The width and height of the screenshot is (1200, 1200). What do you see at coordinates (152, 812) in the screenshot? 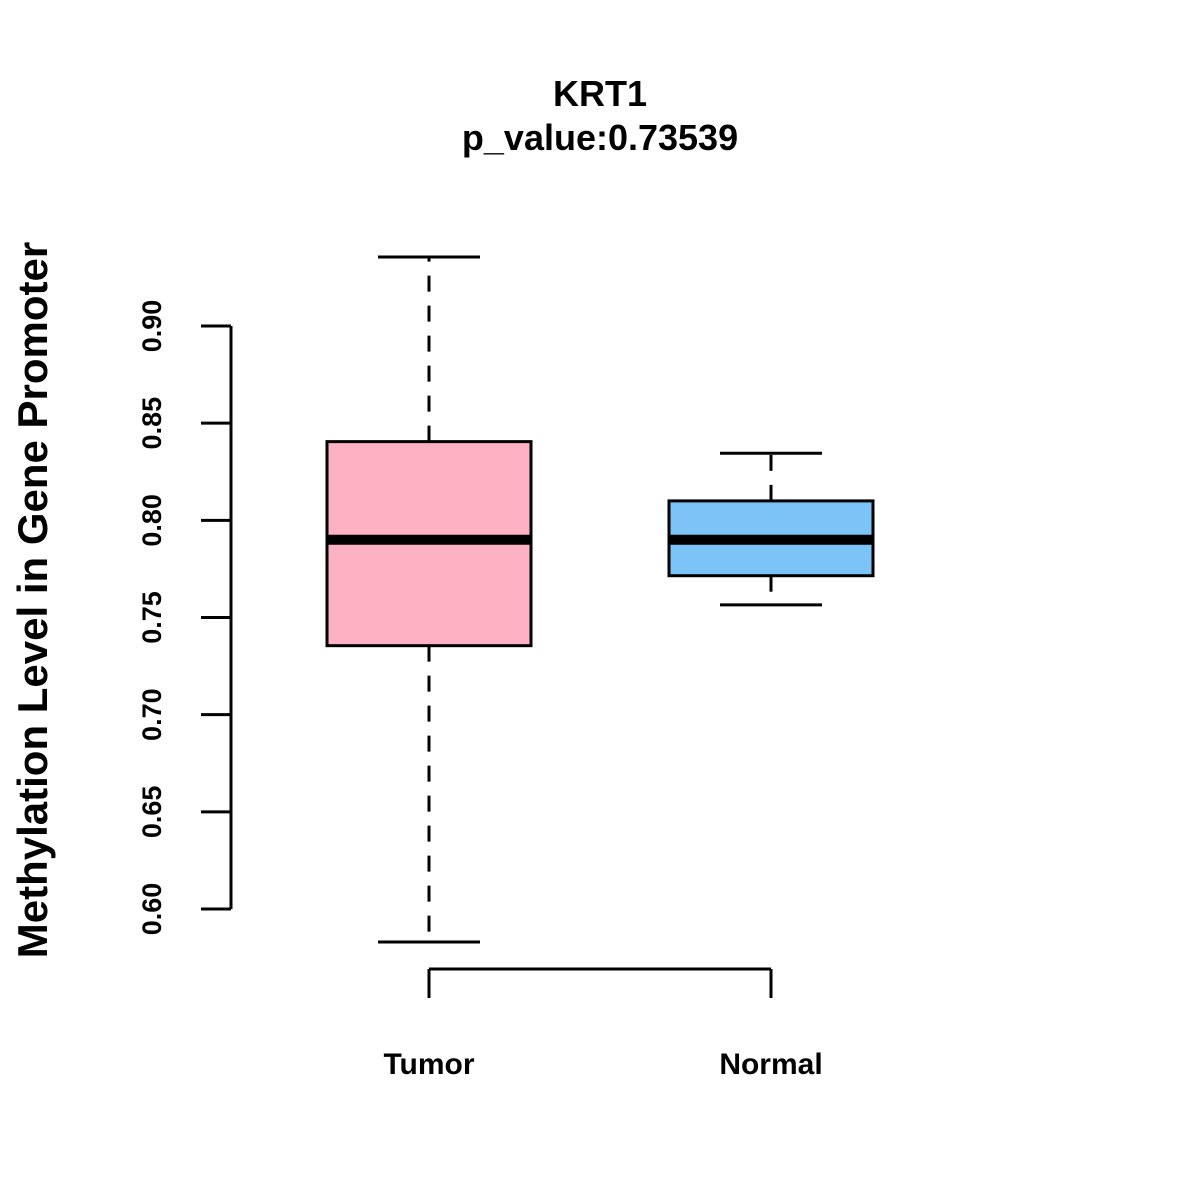
I see `y-tick-label: 0.65` at bounding box center [152, 812].